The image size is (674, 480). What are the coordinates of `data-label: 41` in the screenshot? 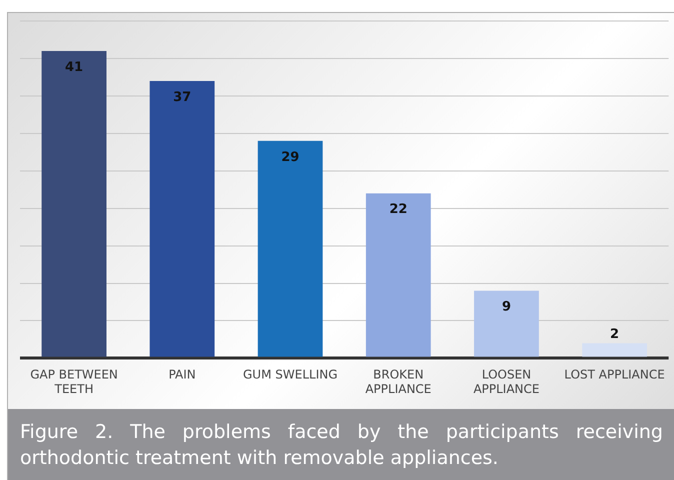 It's located at (74, 67).